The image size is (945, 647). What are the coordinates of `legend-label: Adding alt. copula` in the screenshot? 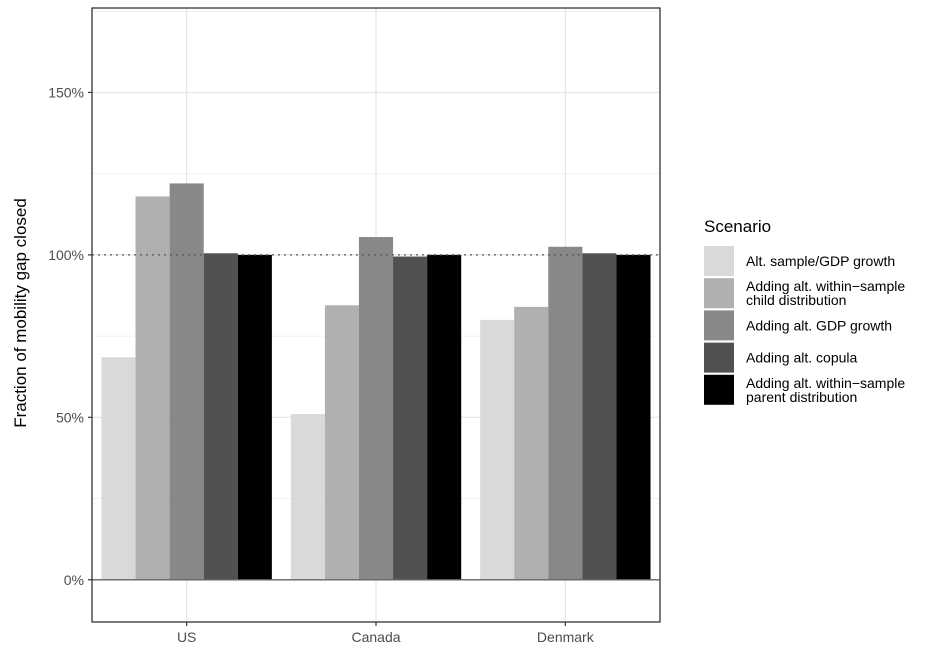 It's located at (802, 358).